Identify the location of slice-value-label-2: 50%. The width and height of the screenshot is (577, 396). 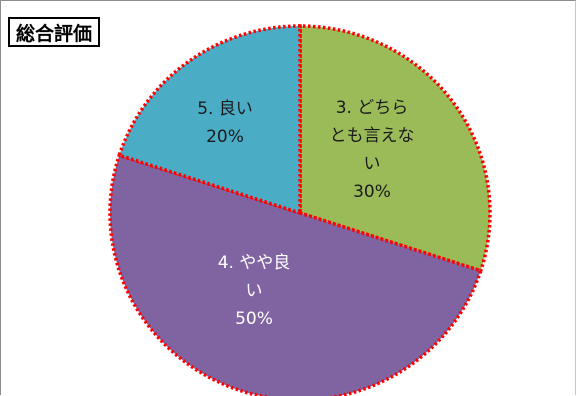
(254, 319).